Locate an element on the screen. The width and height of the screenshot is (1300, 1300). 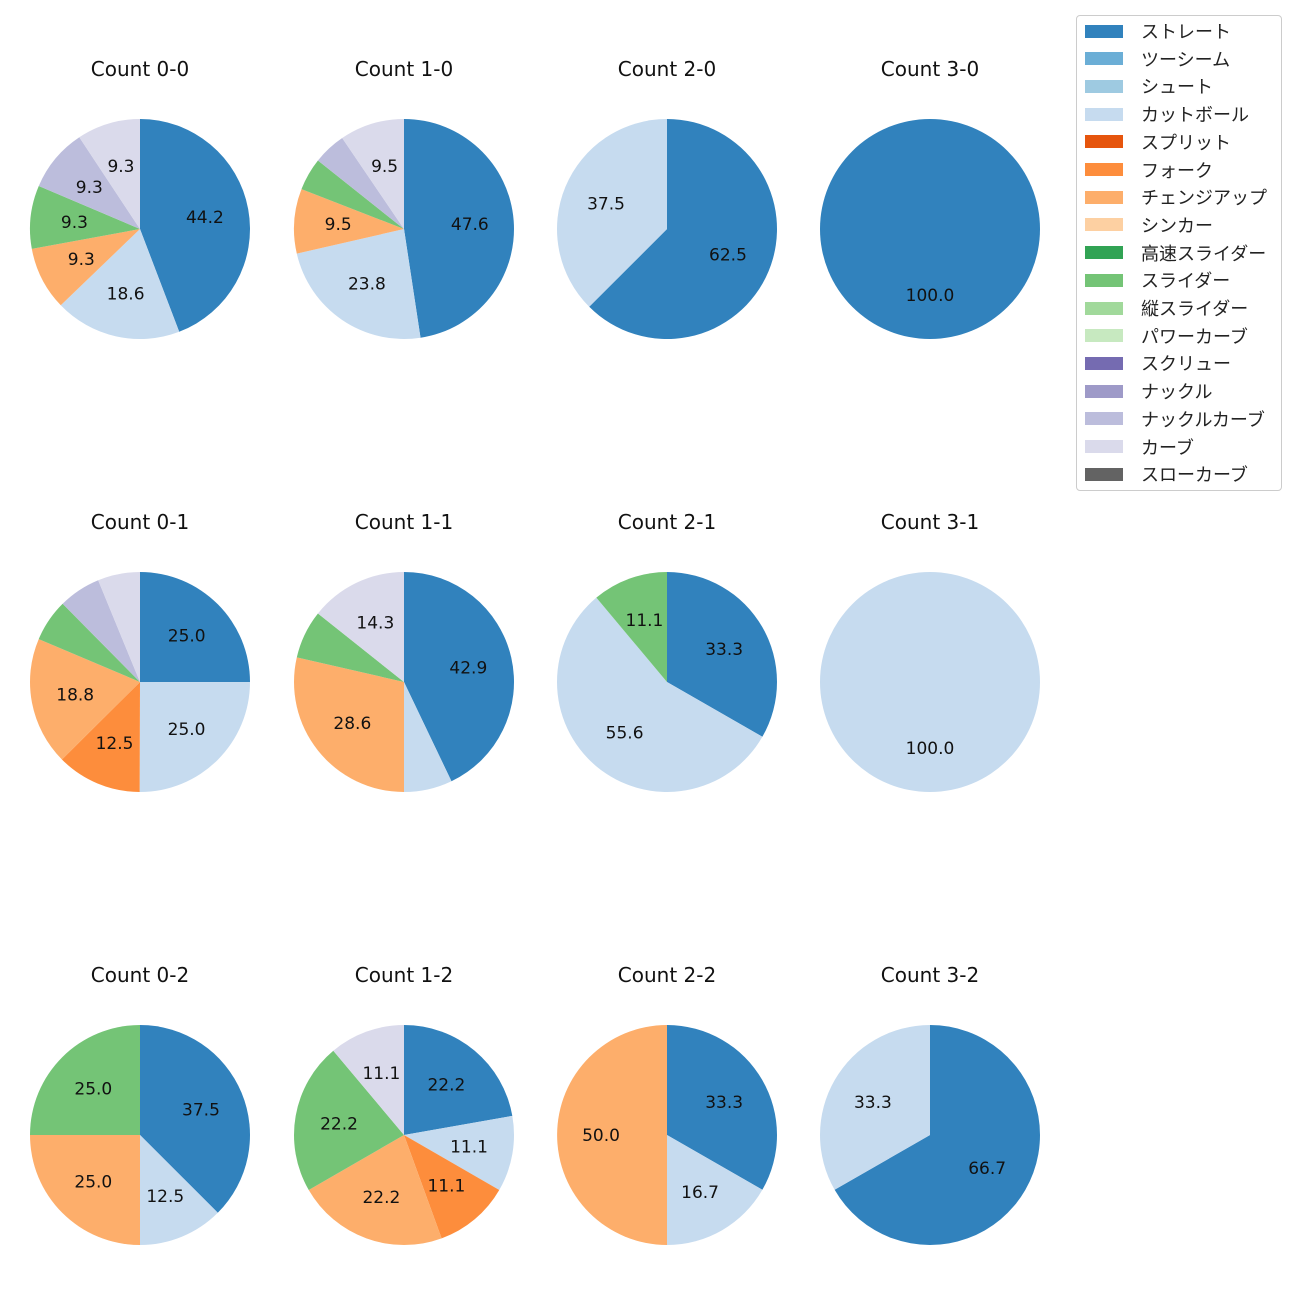
pie-title: Count 2-2 is located at coordinates (667, 975).